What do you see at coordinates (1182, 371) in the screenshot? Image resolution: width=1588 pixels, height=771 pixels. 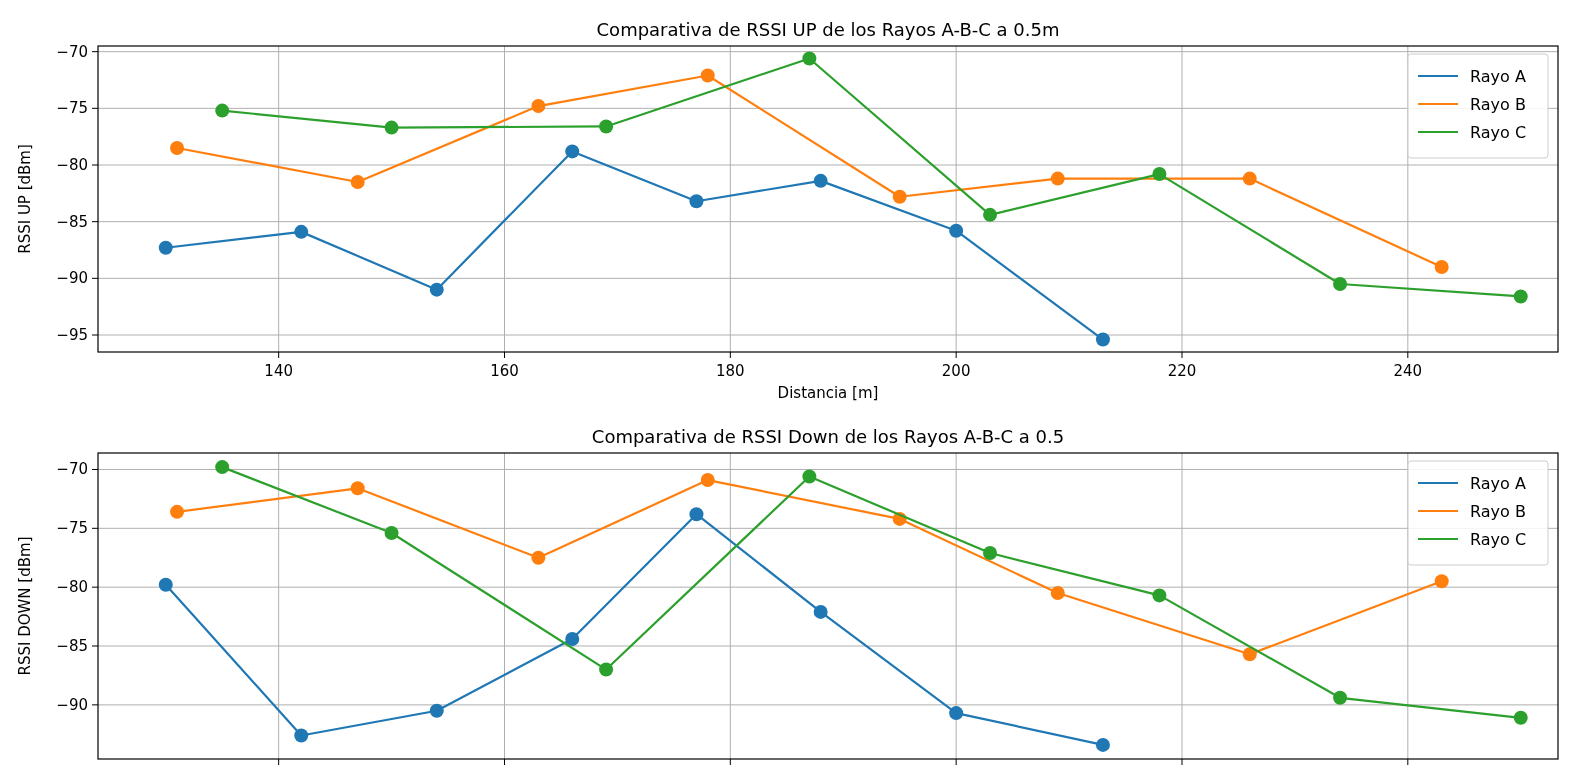 I see `x-tick-label: 220` at bounding box center [1182, 371].